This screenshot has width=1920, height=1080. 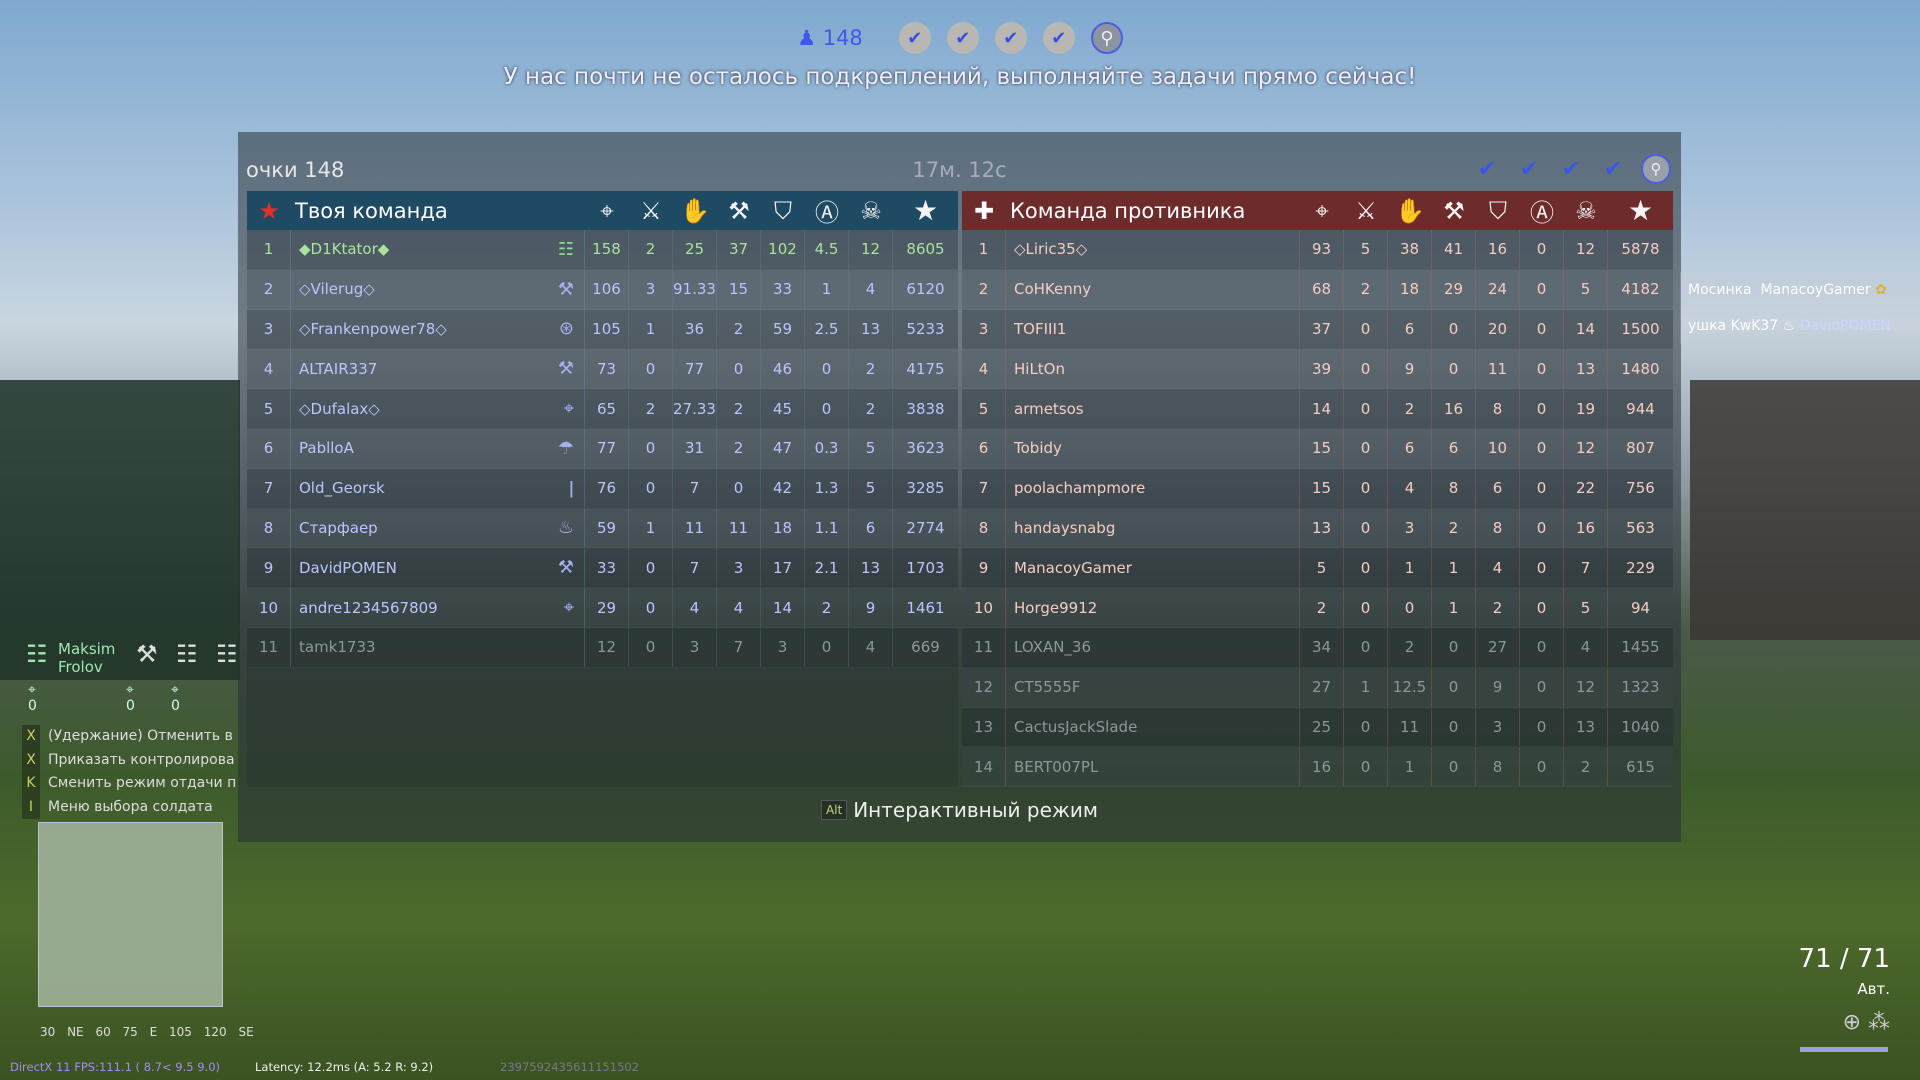 I want to click on player-row: 3 ◇Frankenpower78◇ ⊛ 105 1 36 2 59 2.5 13 5233, so click(x=602, y=329).